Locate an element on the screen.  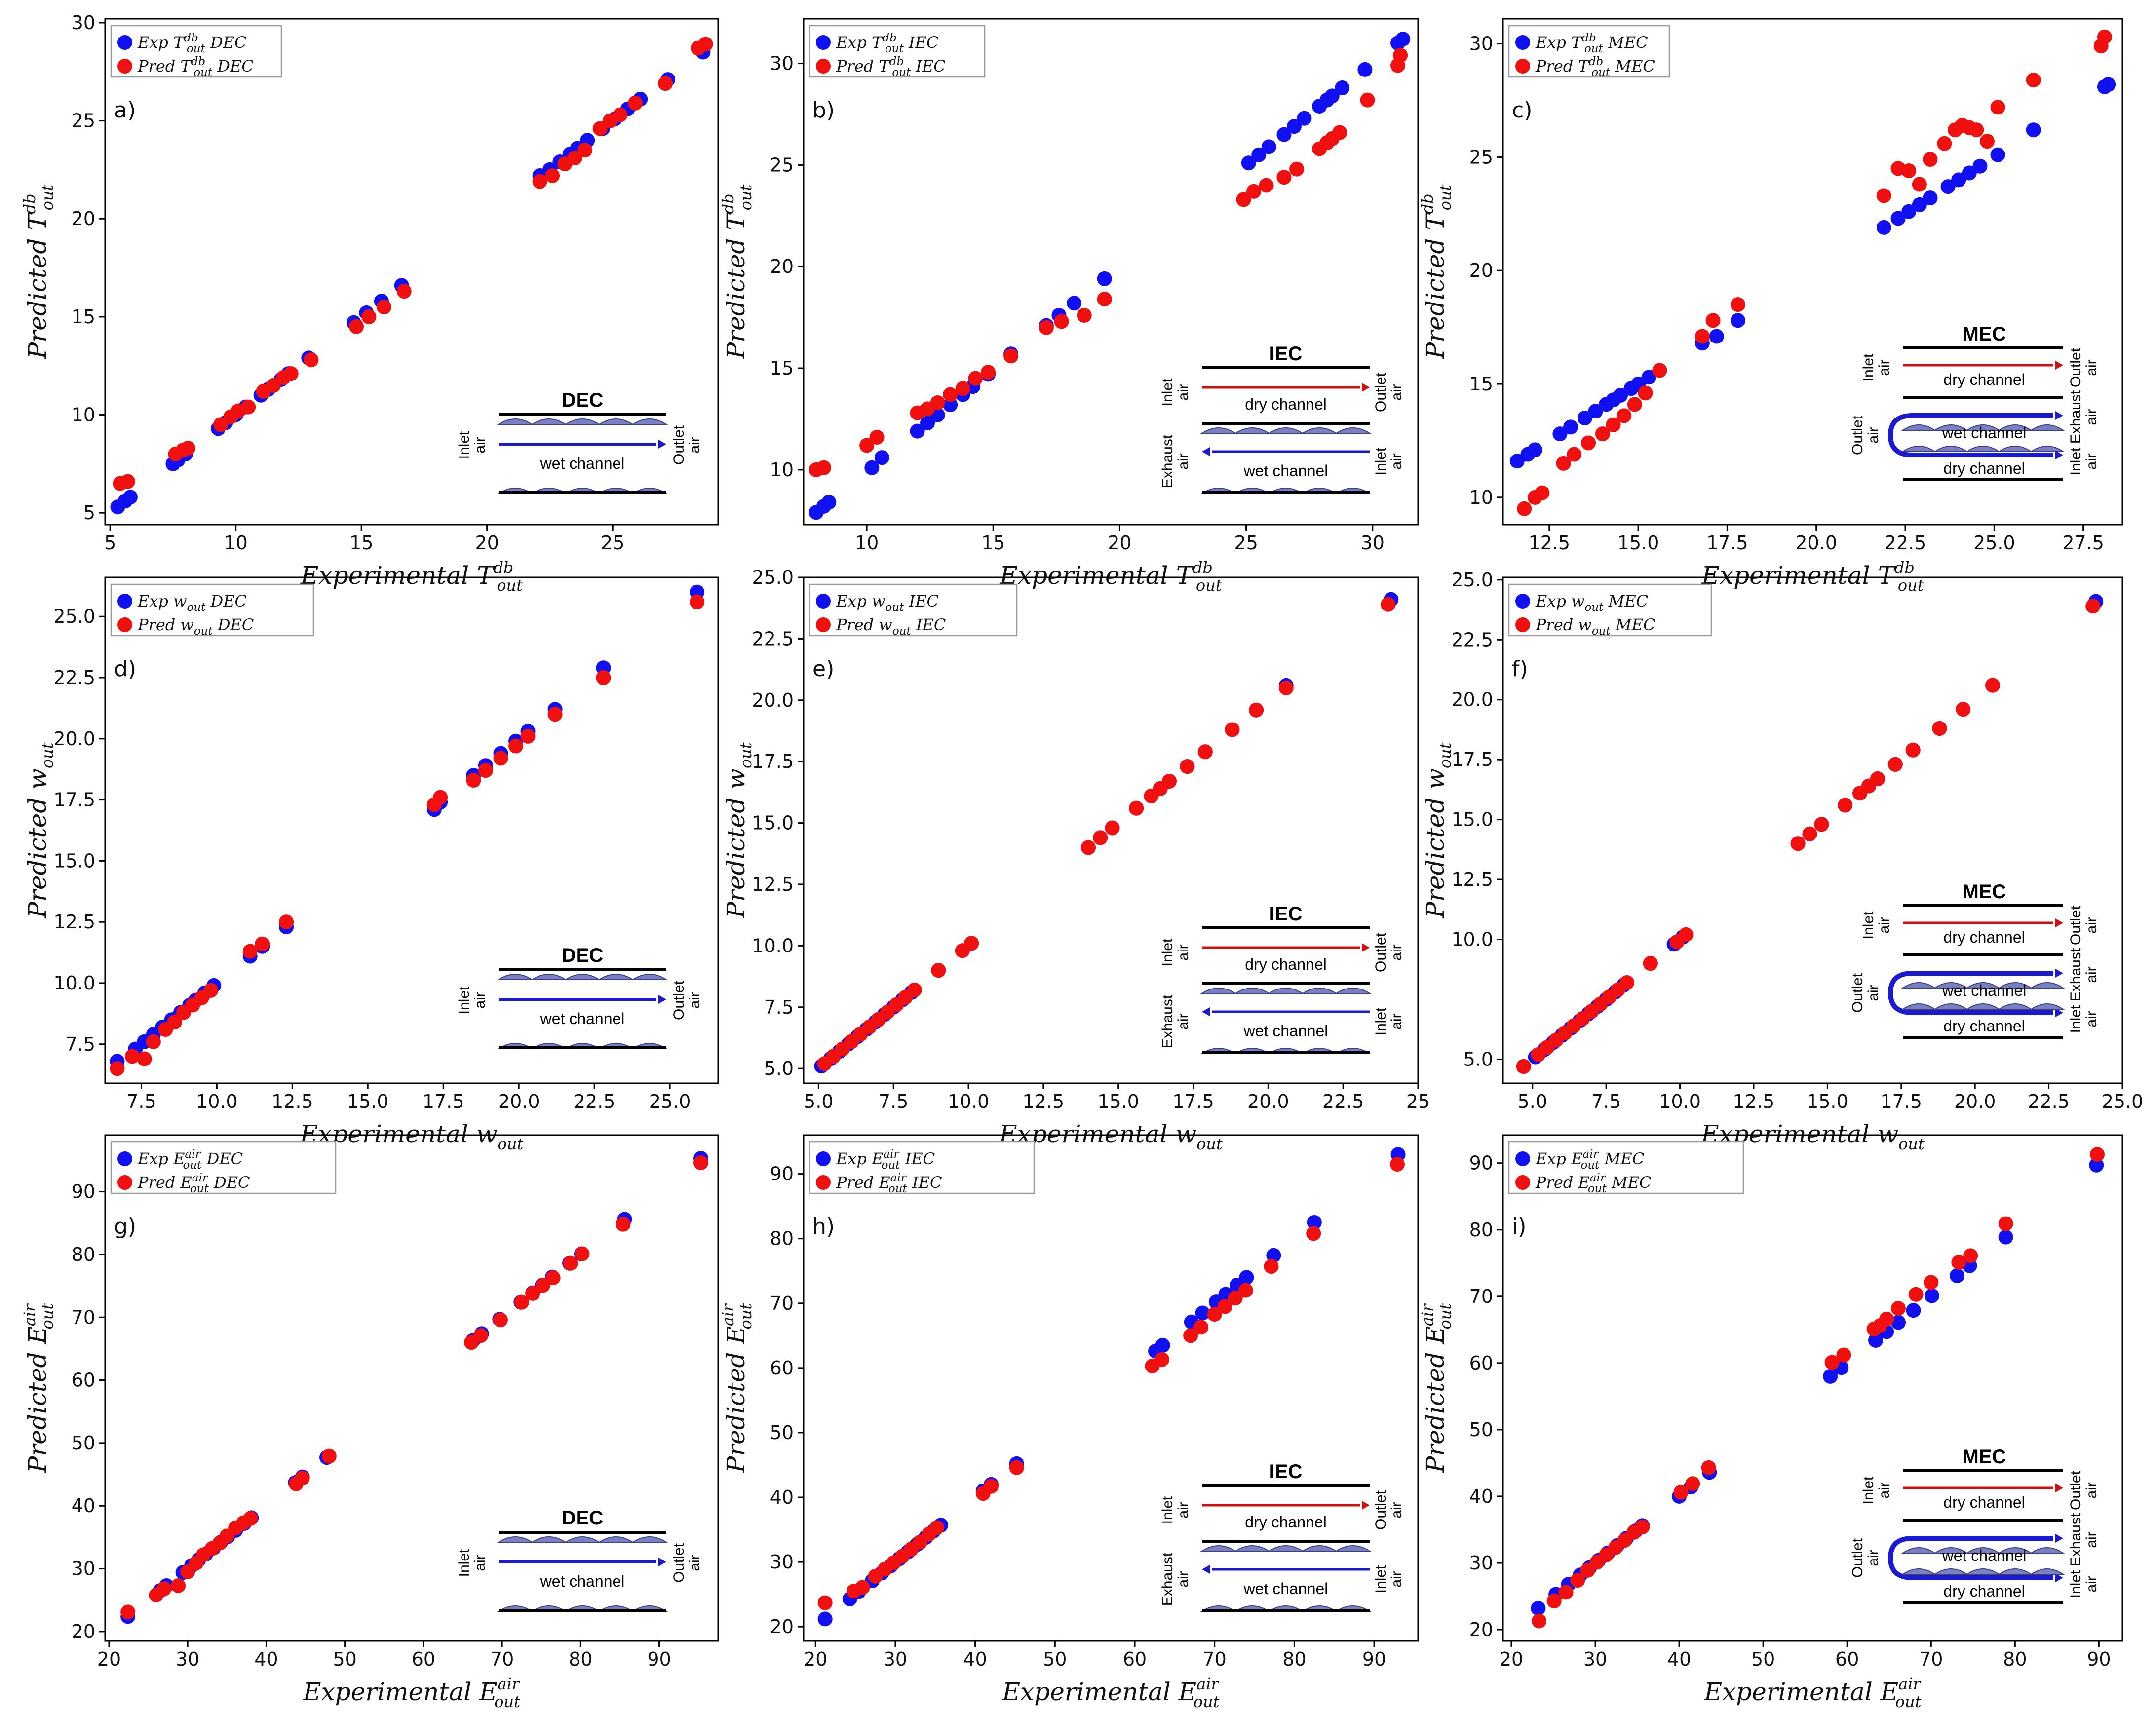
y-tick-label: 20 is located at coordinates (1481, 270).